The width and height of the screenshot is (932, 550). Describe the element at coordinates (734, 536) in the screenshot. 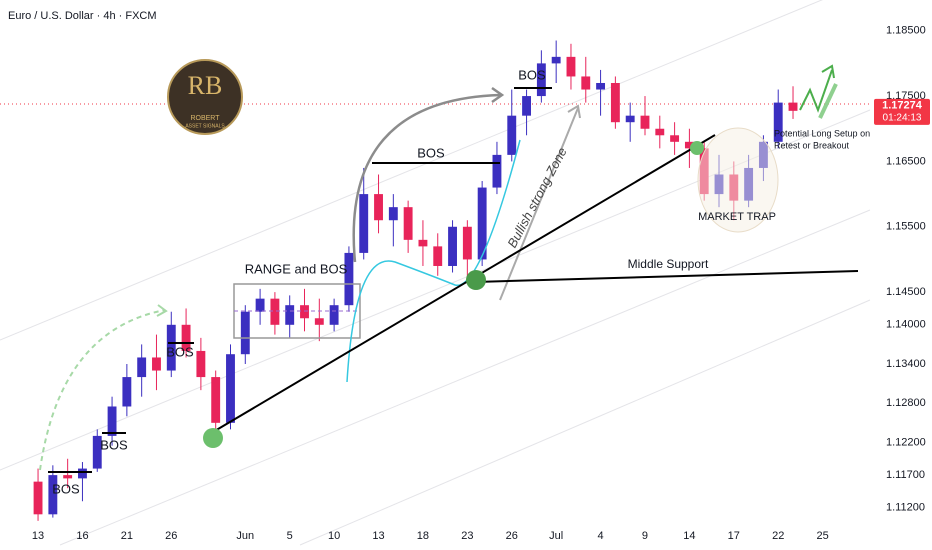

I see `x-tick-label: 17` at that location.